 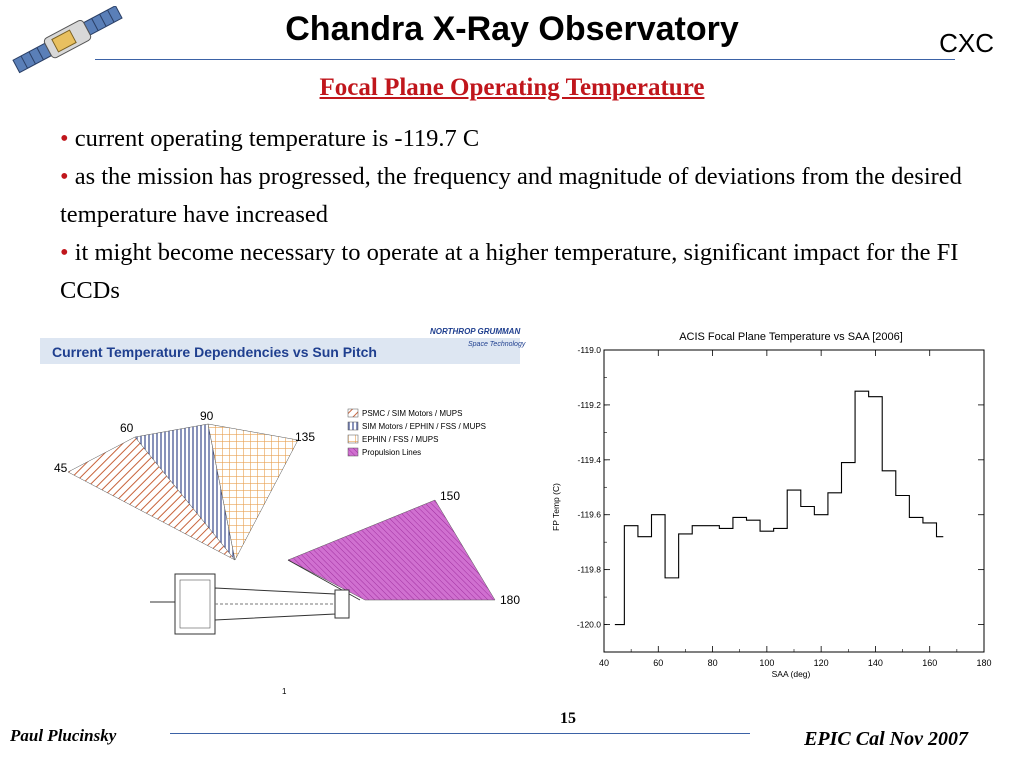 I want to click on header-divider, so click(x=525, y=59).